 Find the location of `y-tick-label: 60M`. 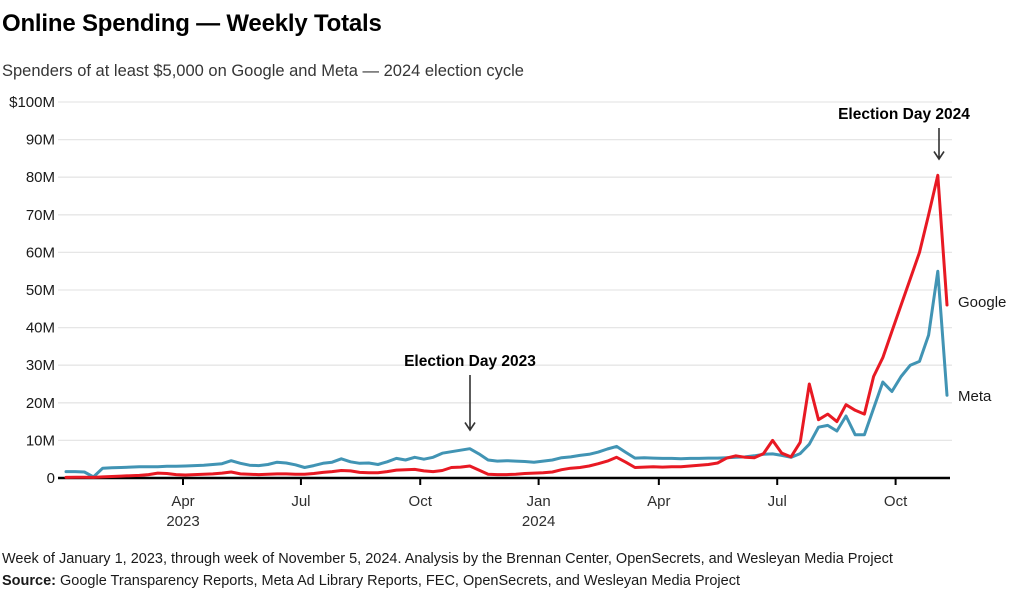

y-tick-label: 60M is located at coordinates (40, 252).